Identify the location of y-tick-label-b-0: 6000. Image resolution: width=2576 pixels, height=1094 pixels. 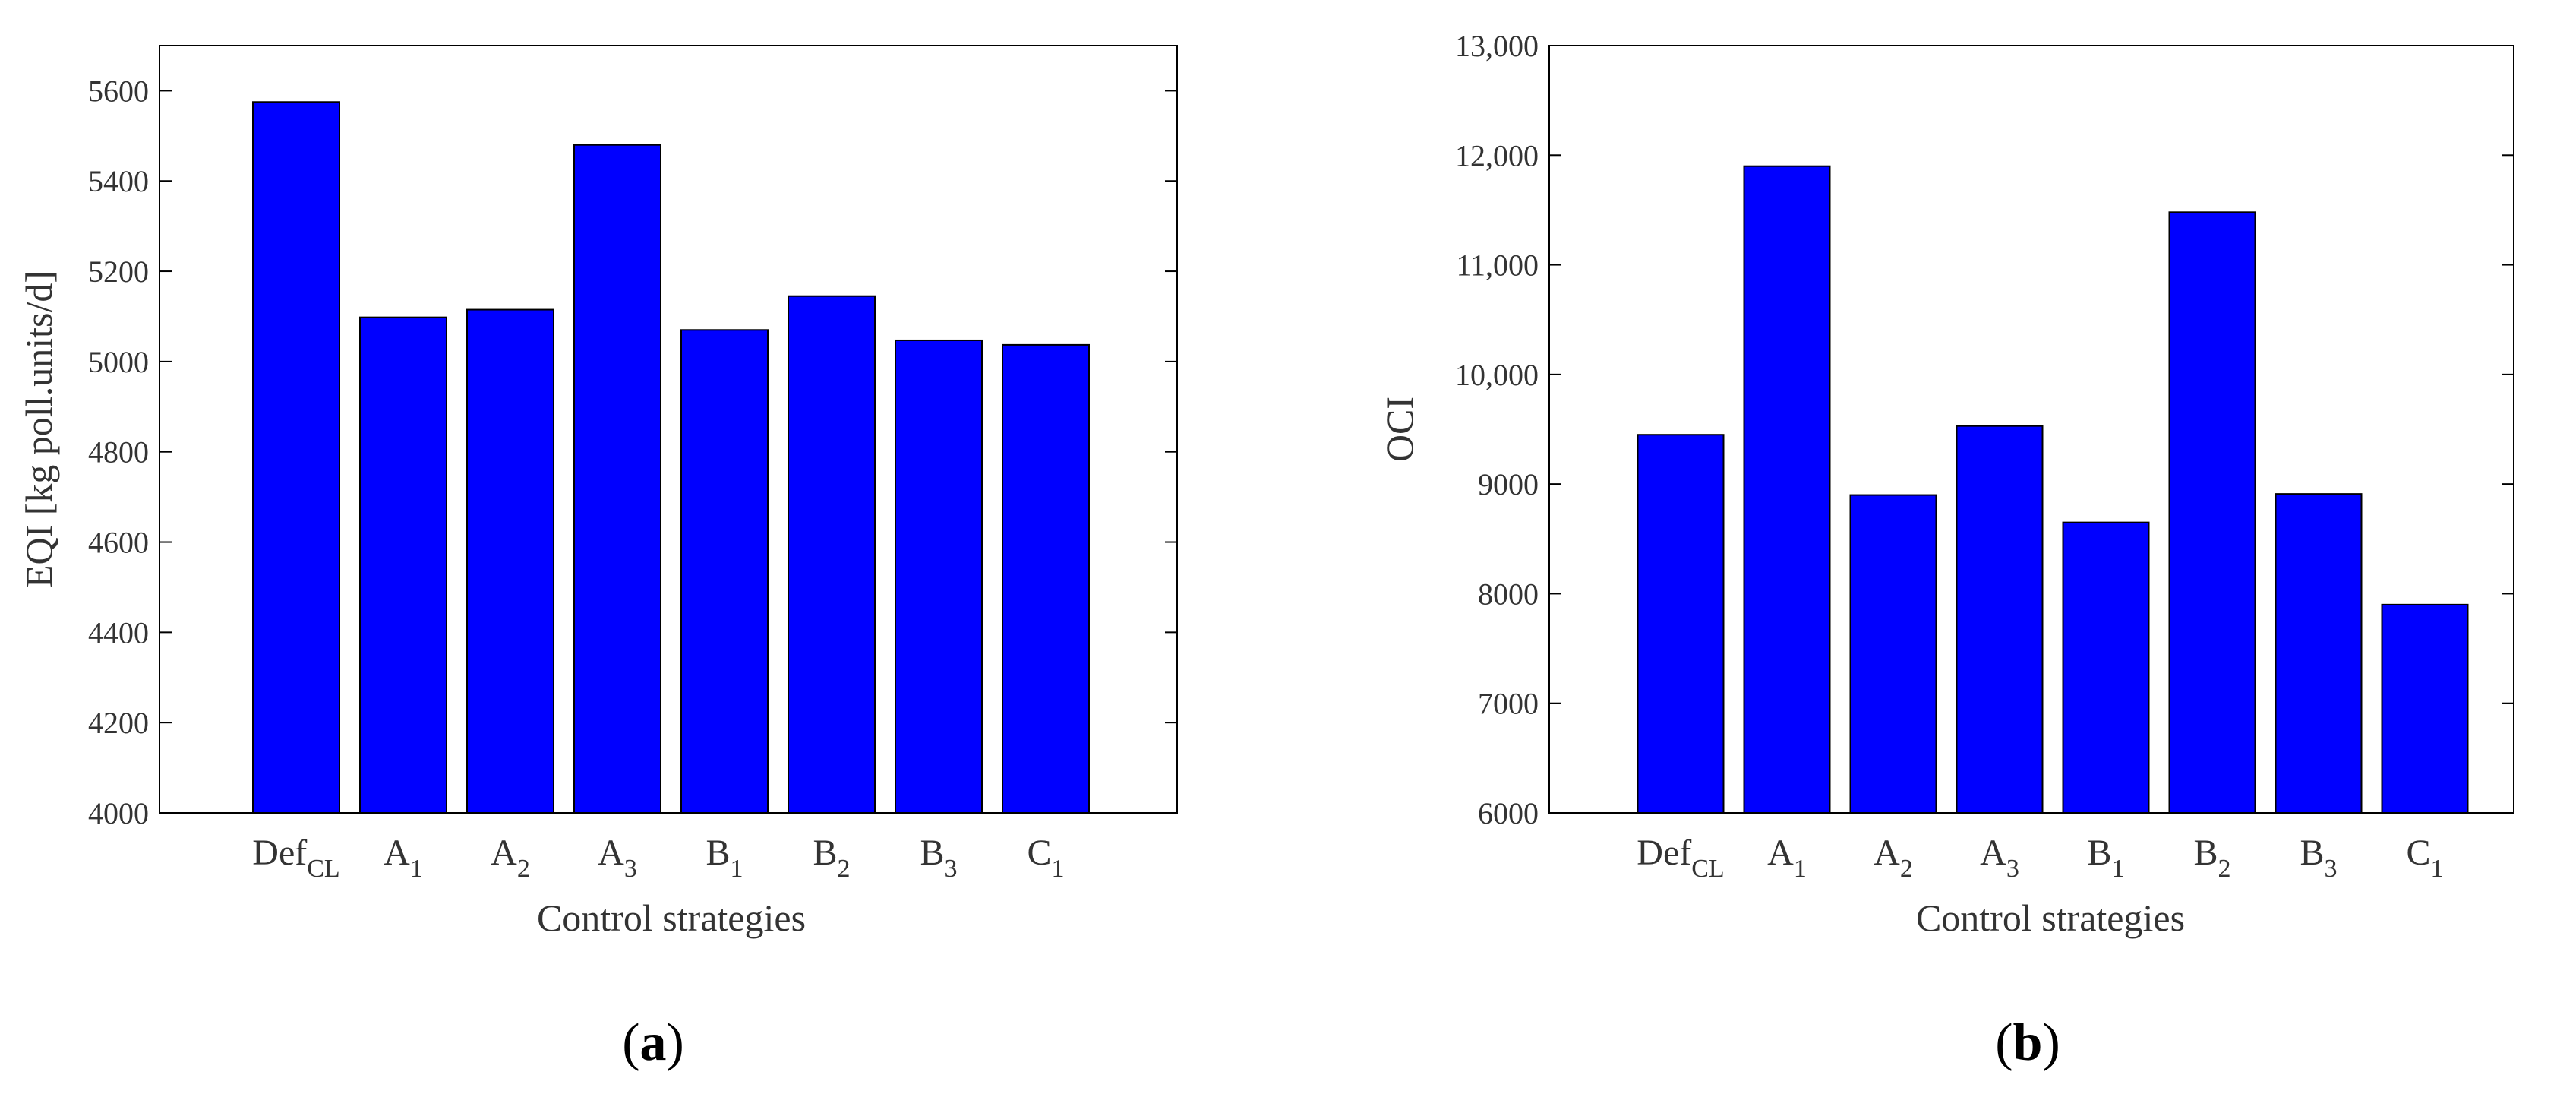
(1508, 813).